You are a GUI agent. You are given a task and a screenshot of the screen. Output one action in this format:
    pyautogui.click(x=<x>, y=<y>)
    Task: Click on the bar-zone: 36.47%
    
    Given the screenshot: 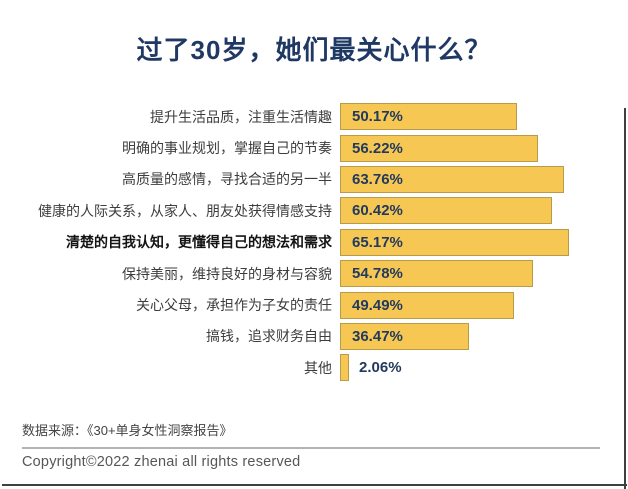 What is the action you would take?
    pyautogui.click(x=404, y=336)
    